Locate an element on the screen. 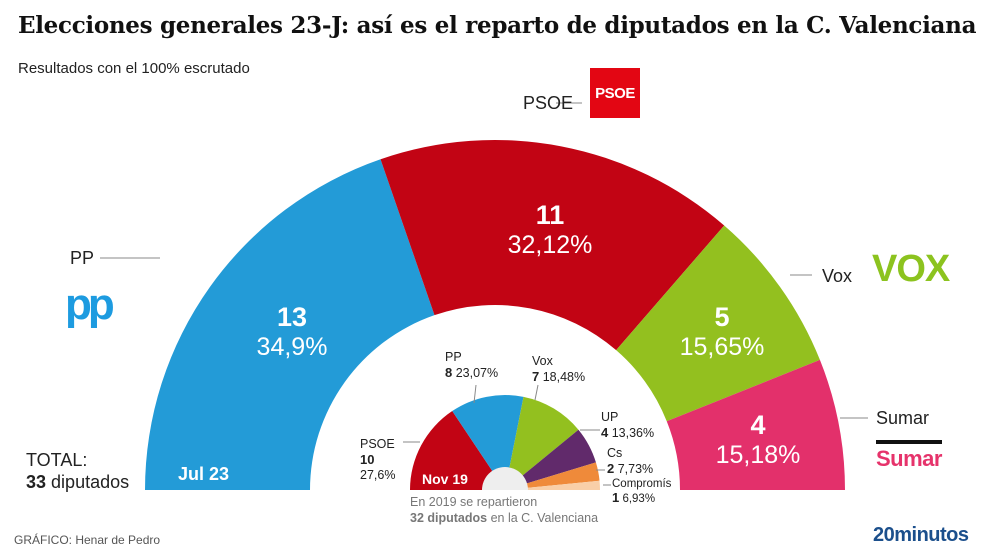 Image resolution: width=990 pixels, height=556 pixels. value-vox: 5 15,65% is located at coordinates (722, 332).